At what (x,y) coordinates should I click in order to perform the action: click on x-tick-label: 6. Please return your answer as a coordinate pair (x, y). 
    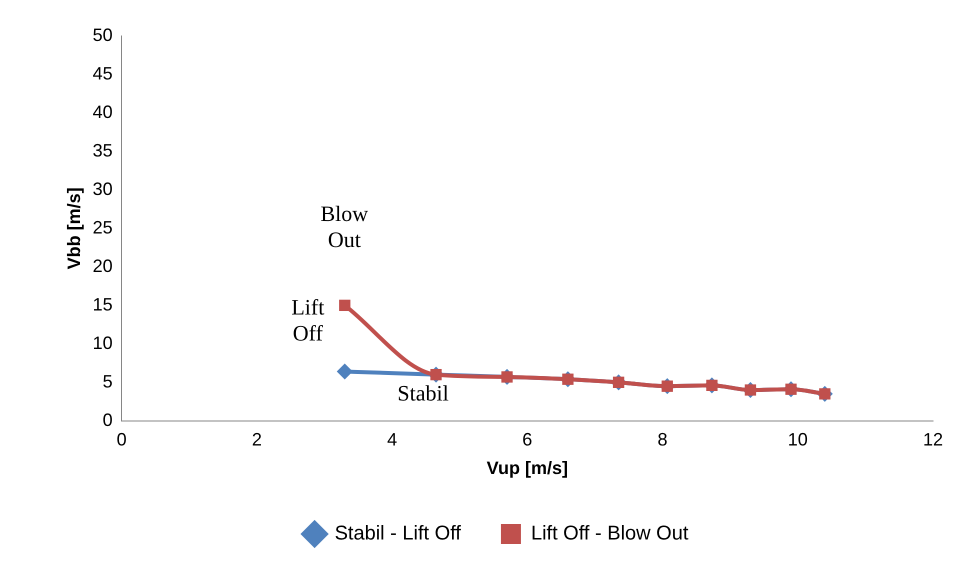
    Looking at the image, I should click on (527, 440).